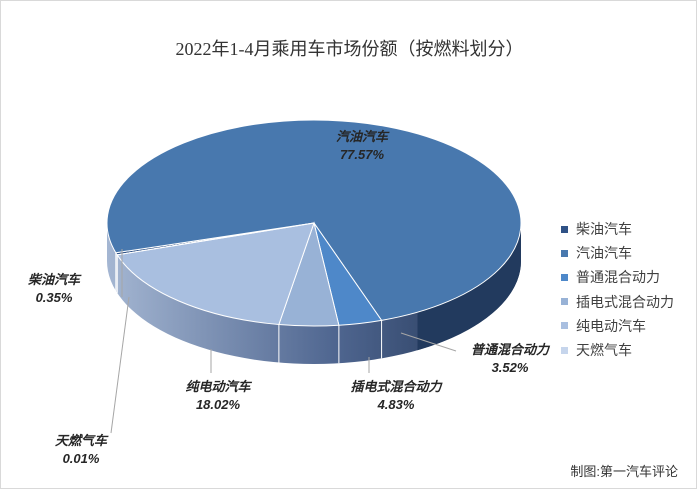  Describe the element at coordinates (469, 287) in the screenshot. I see `pie-side-dark` at that location.